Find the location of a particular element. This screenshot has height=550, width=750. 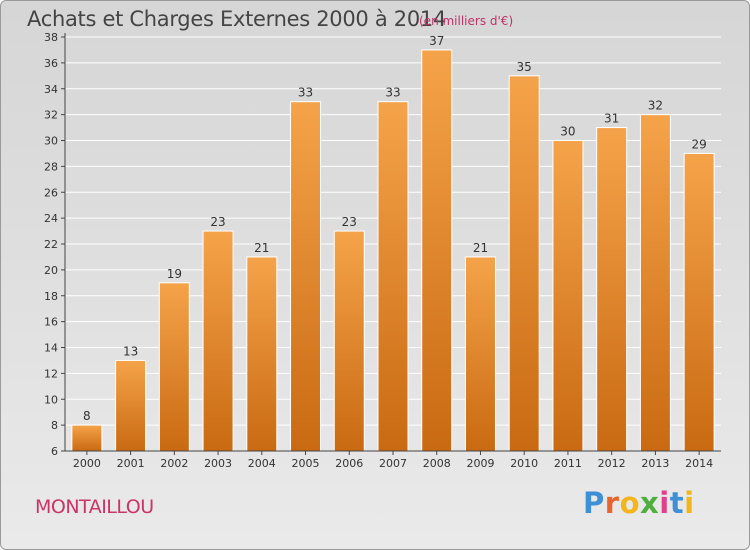

y-tick-label: 12 is located at coordinates (51, 373).